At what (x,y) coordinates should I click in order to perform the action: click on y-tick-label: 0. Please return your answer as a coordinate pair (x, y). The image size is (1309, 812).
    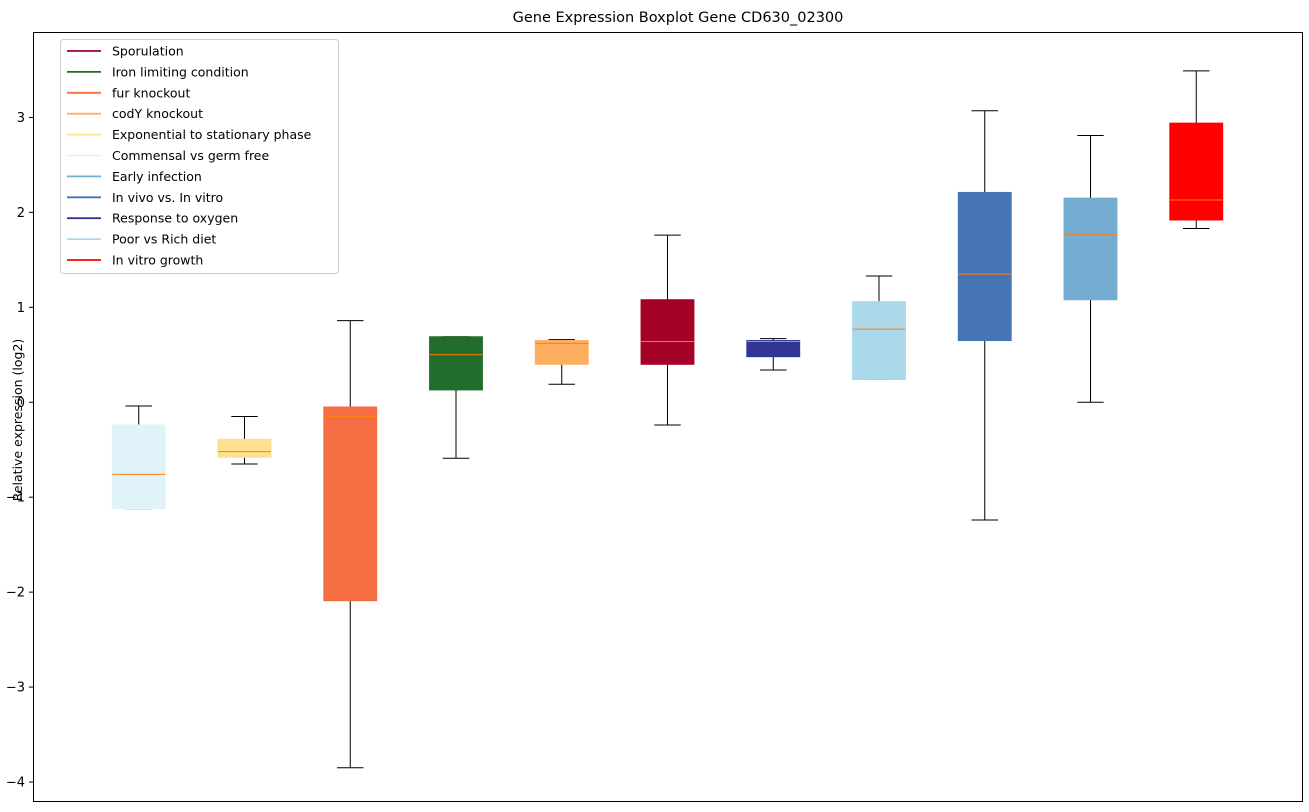
    Looking at the image, I should click on (21, 403).